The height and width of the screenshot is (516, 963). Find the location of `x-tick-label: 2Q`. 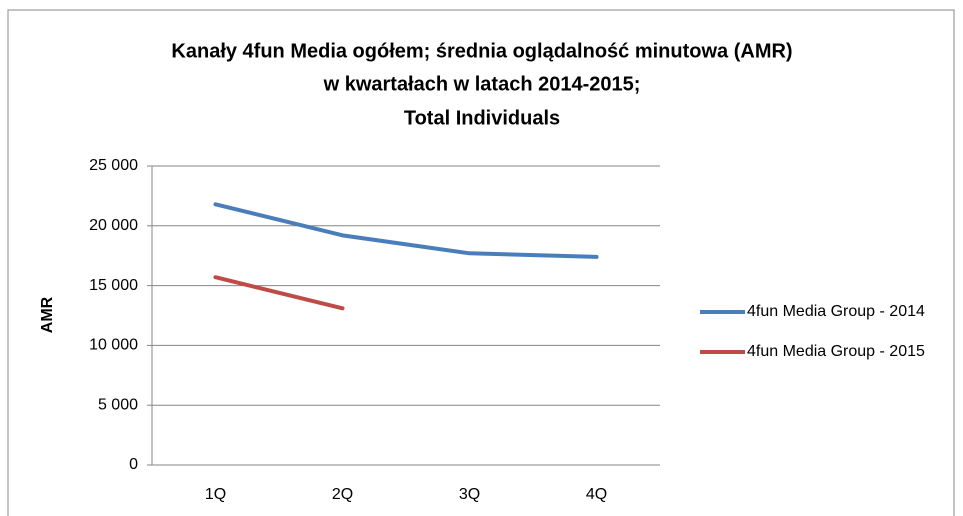

x-tick-label: 2Q is located at coordinates (342, 494).